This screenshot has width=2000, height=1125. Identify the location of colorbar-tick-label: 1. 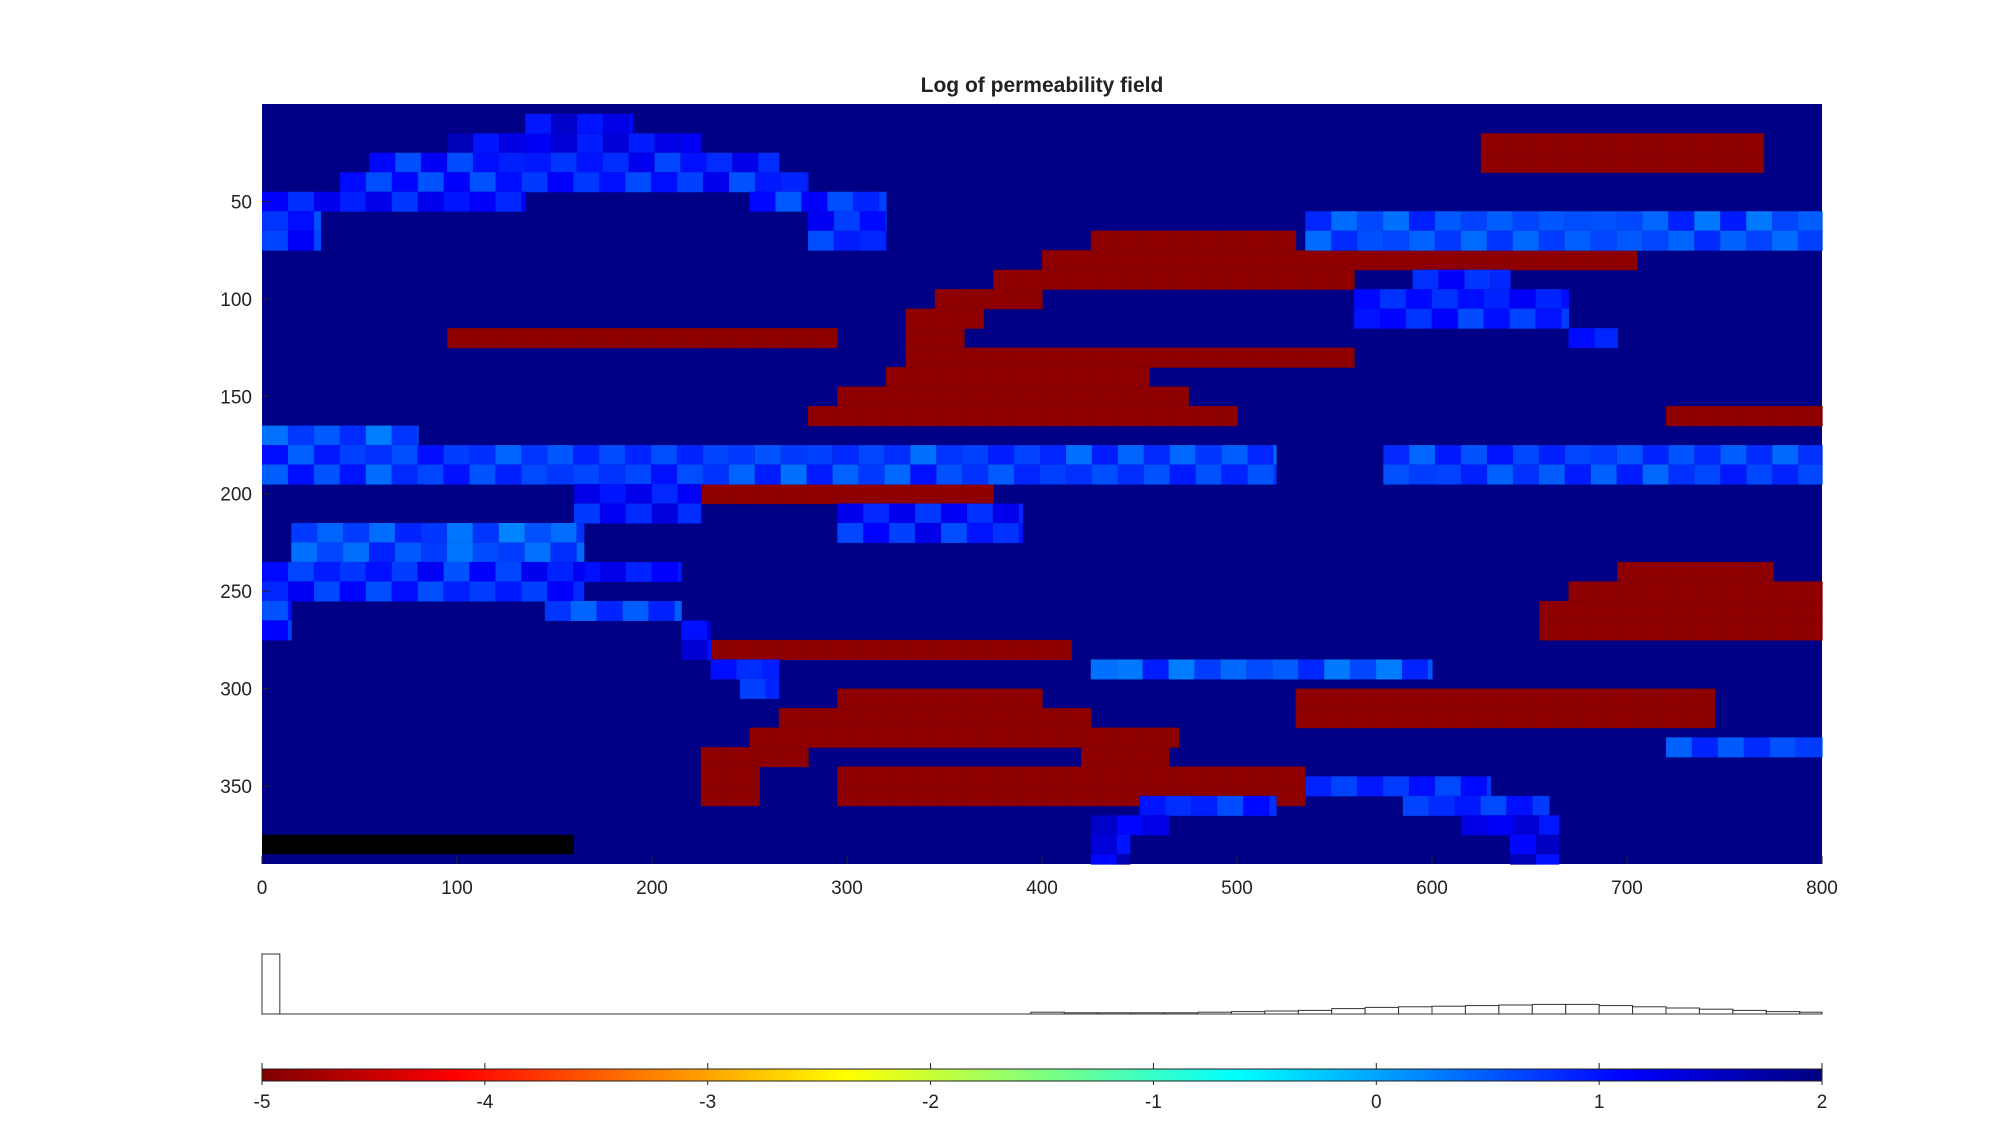
(1599, 1102).